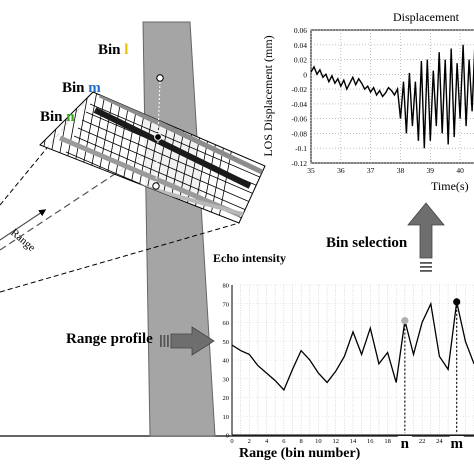  Describe the element at coordinates (226, 379) in the screenshot. I see `echo-y-tick-label: 30` at that location.